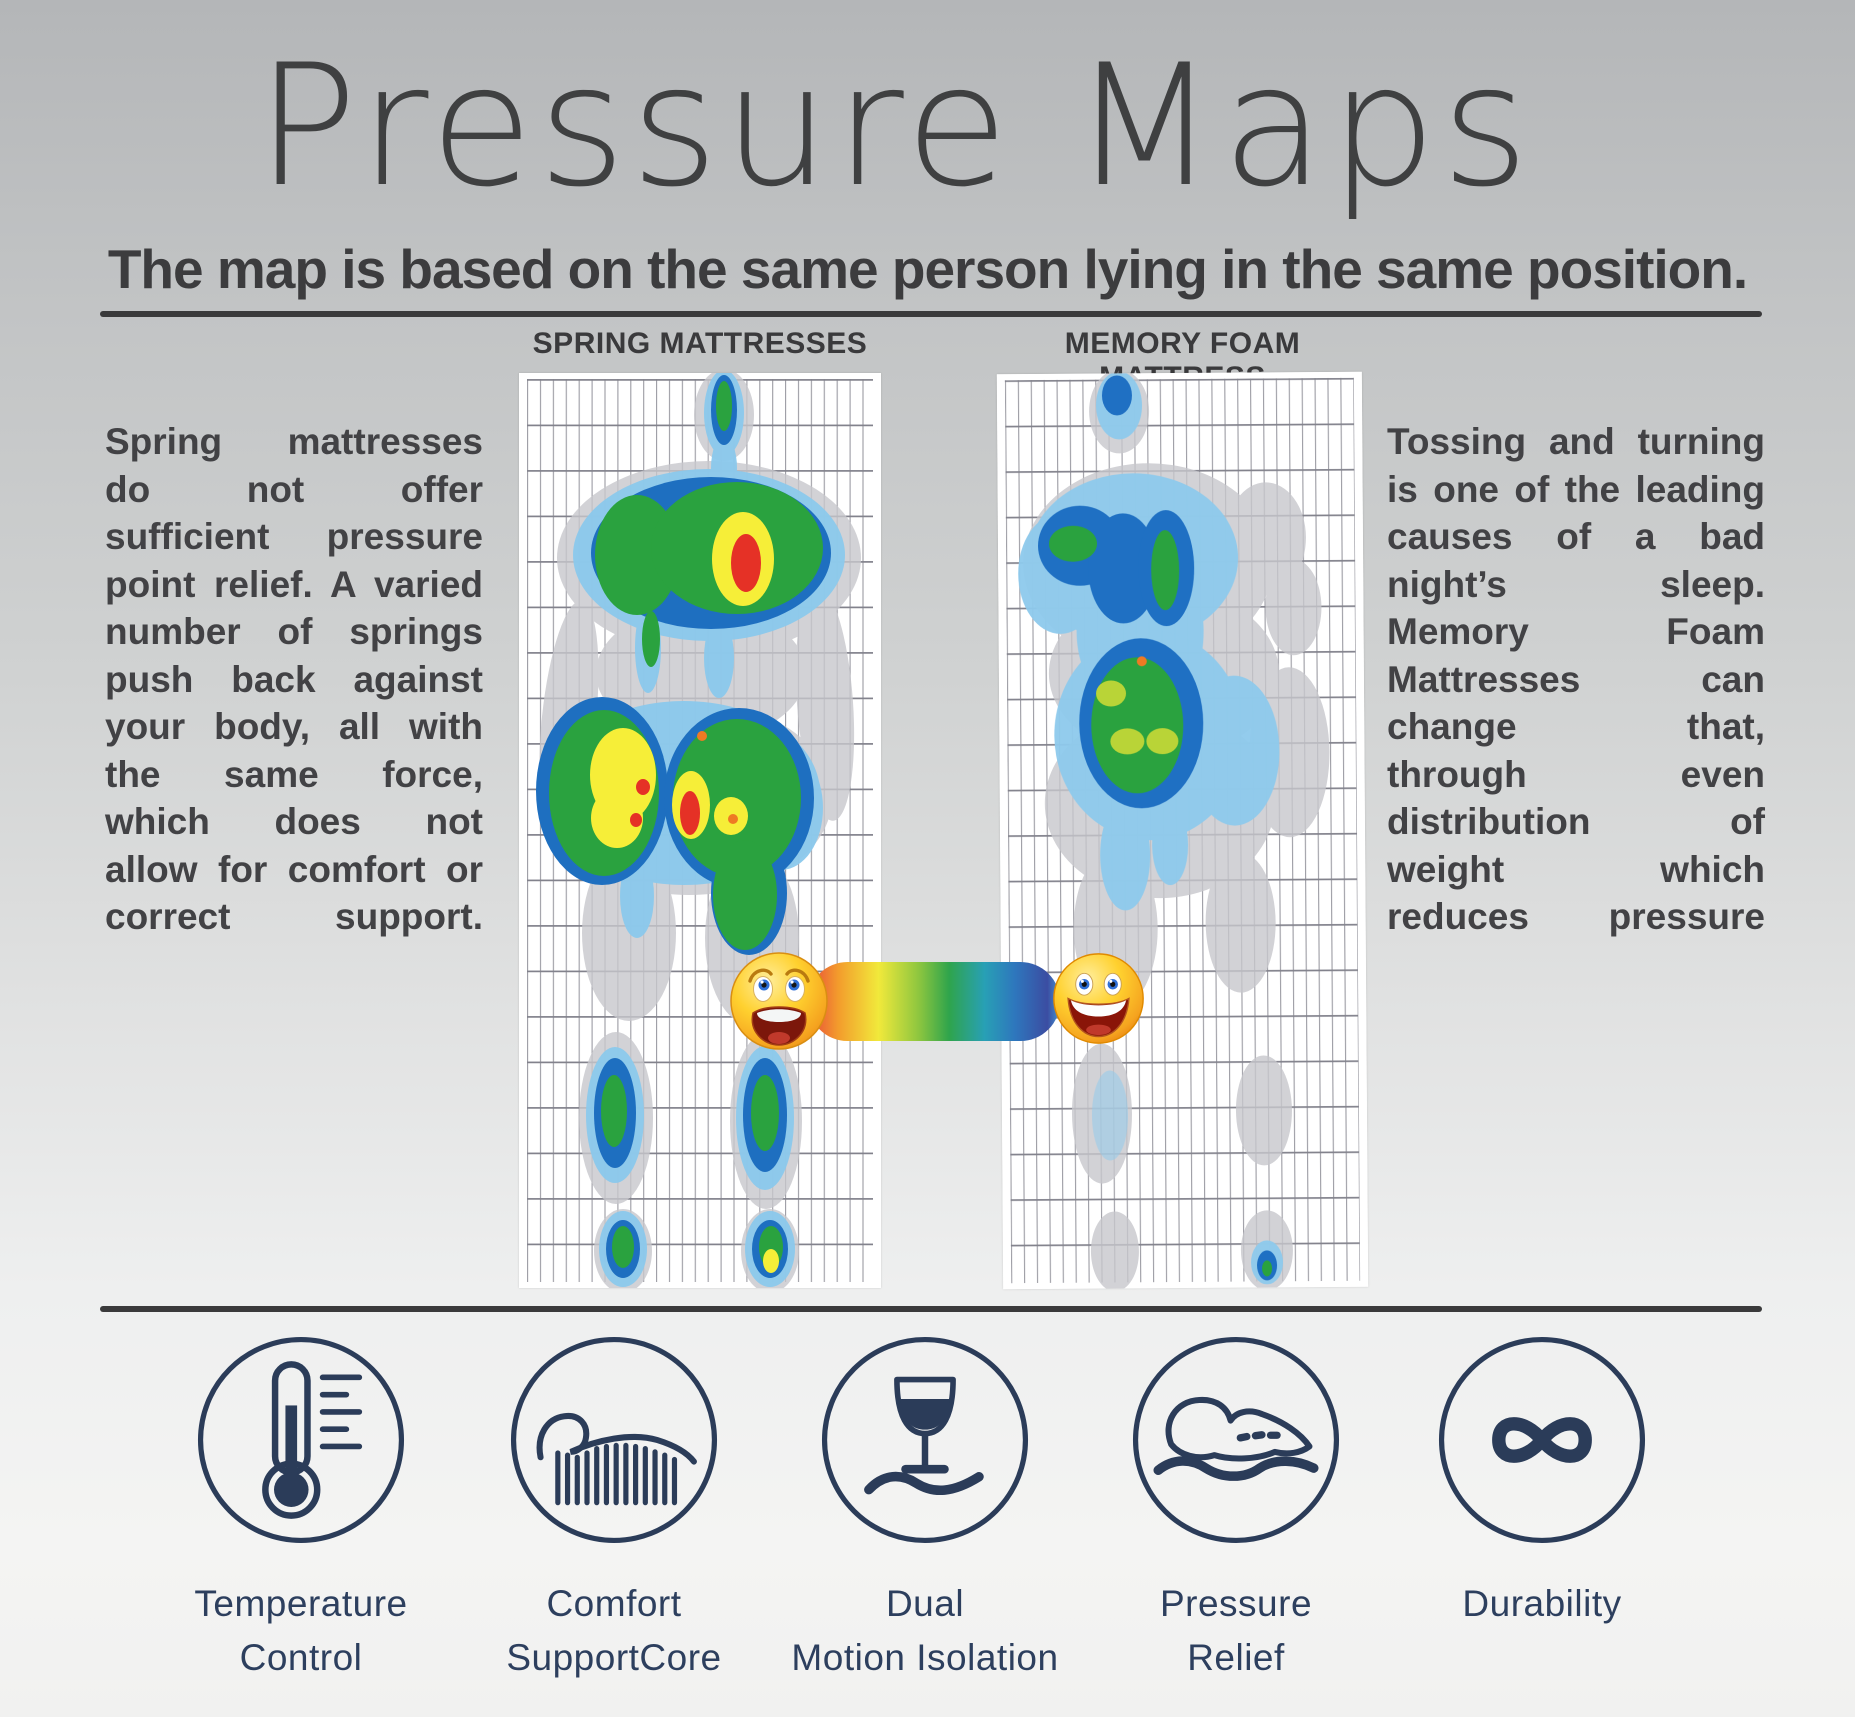 This screenshot has width=1855, height=1717. Describe the element at coordinates (700, 343) in the screenshot. I see `spring-map-label: SPRING MATTRESSES` at that location.